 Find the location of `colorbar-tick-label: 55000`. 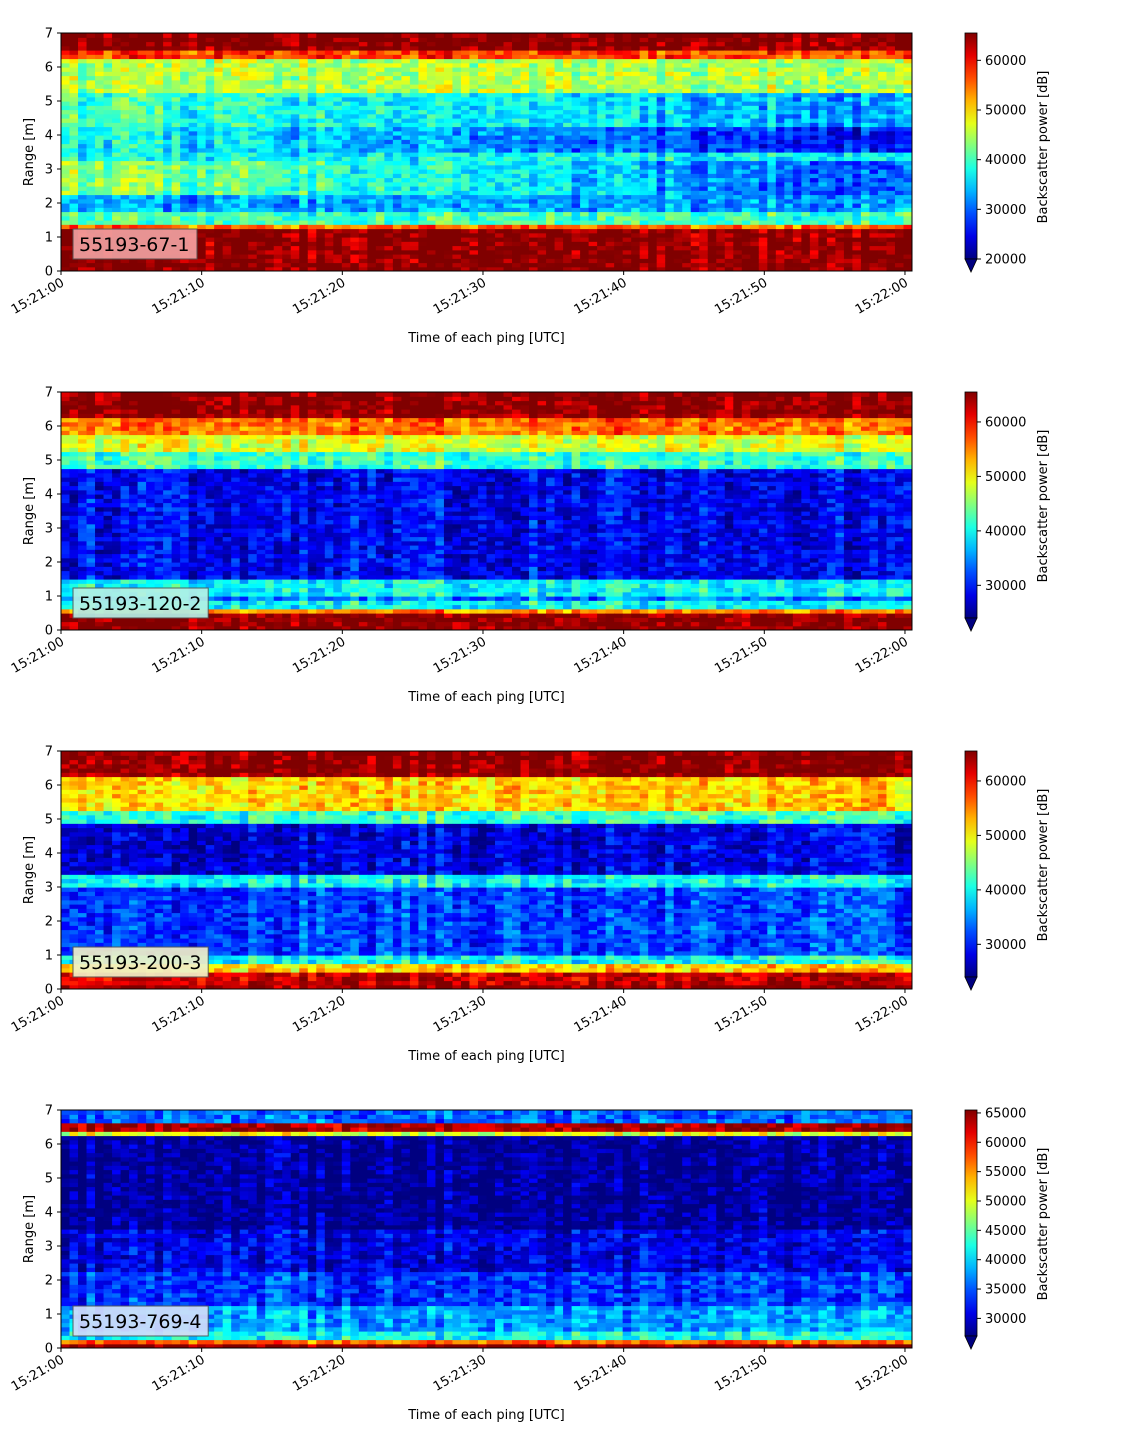

colorbar-tick-label: 55000 is located at coordinates (1005, 1172).